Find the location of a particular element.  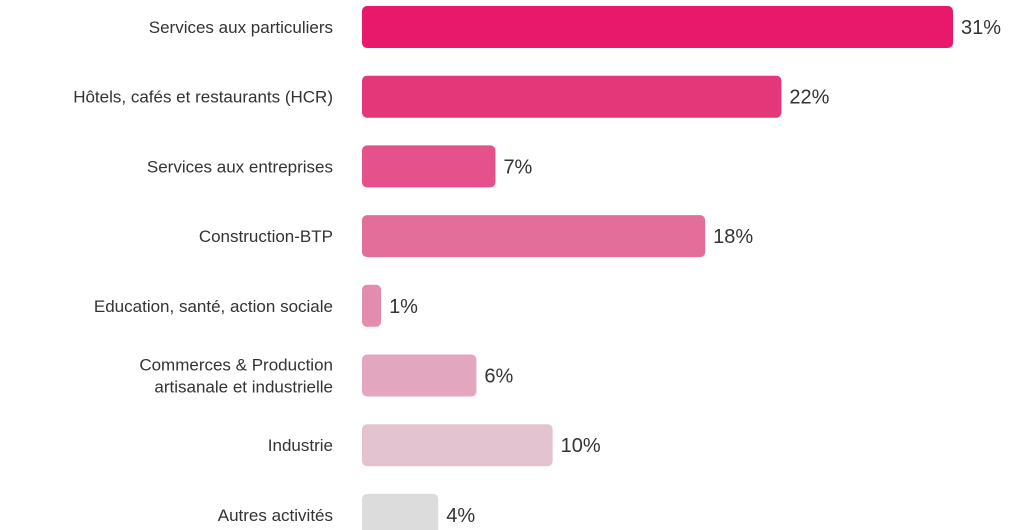

category-label-line: Autres activités is located at coordinates (275, 515).